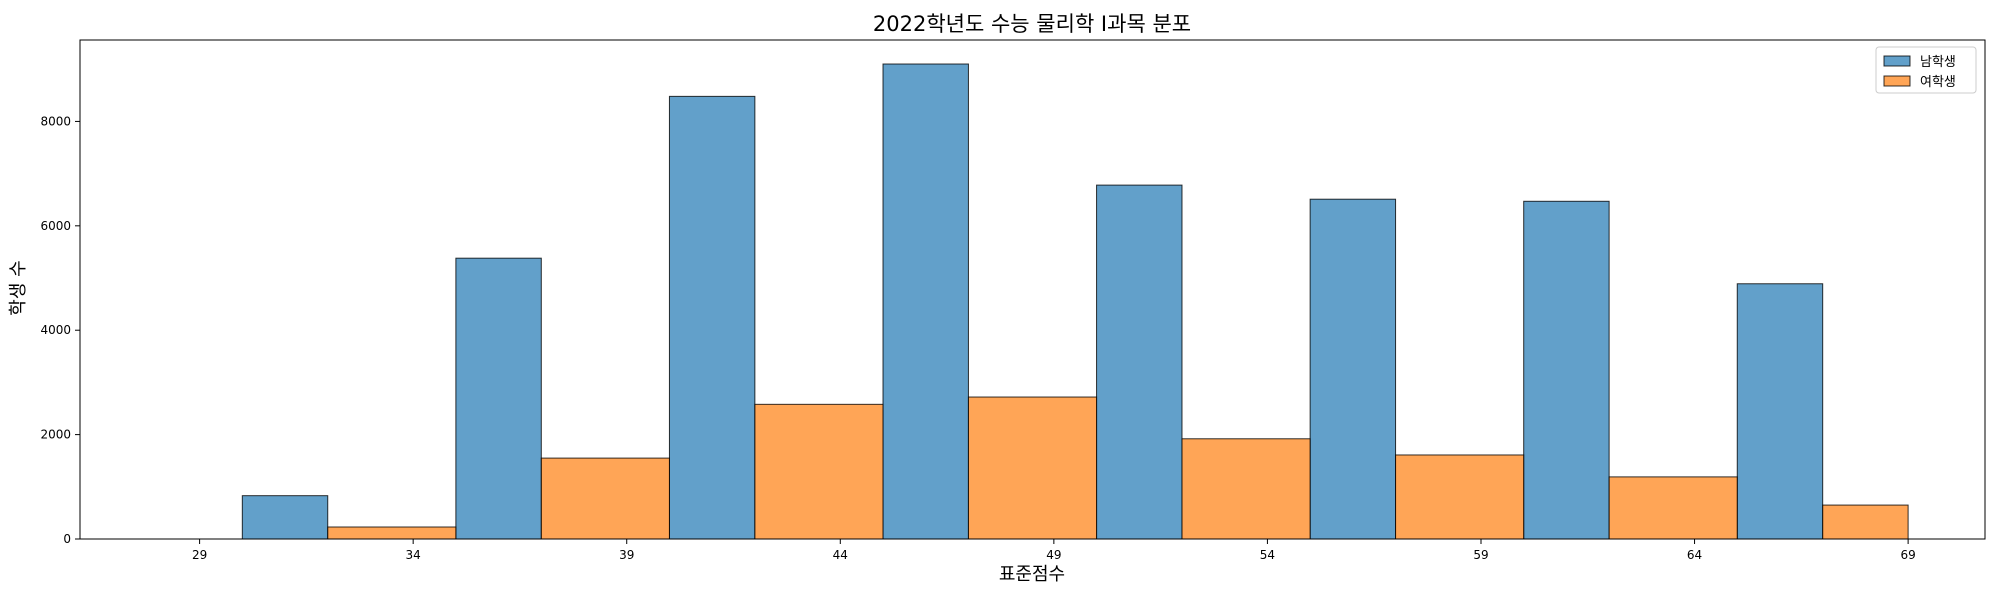 The height and width of the screenshot is (604, 2000). Describe the element at coordinates (1907, 555) in the screenshot. I see `x-tick-label: 69` at that location.